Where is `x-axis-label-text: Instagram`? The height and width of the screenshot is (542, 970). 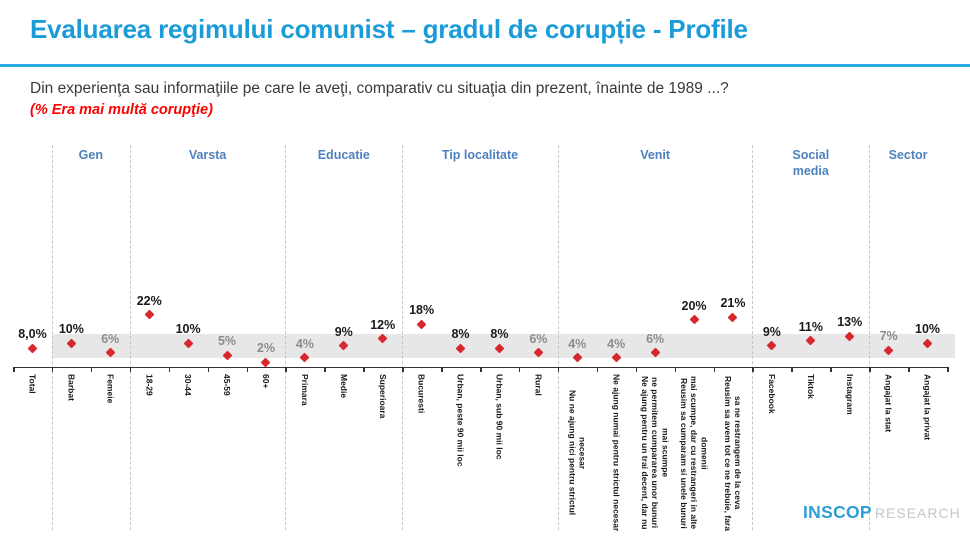 x-axis-label-text: Instagram is located at coordinates (849, 394).